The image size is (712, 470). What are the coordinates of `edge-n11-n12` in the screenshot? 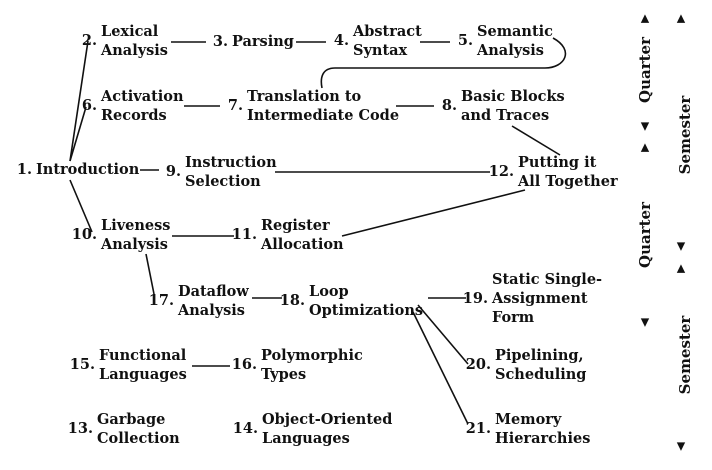 It's located at (433, 213).